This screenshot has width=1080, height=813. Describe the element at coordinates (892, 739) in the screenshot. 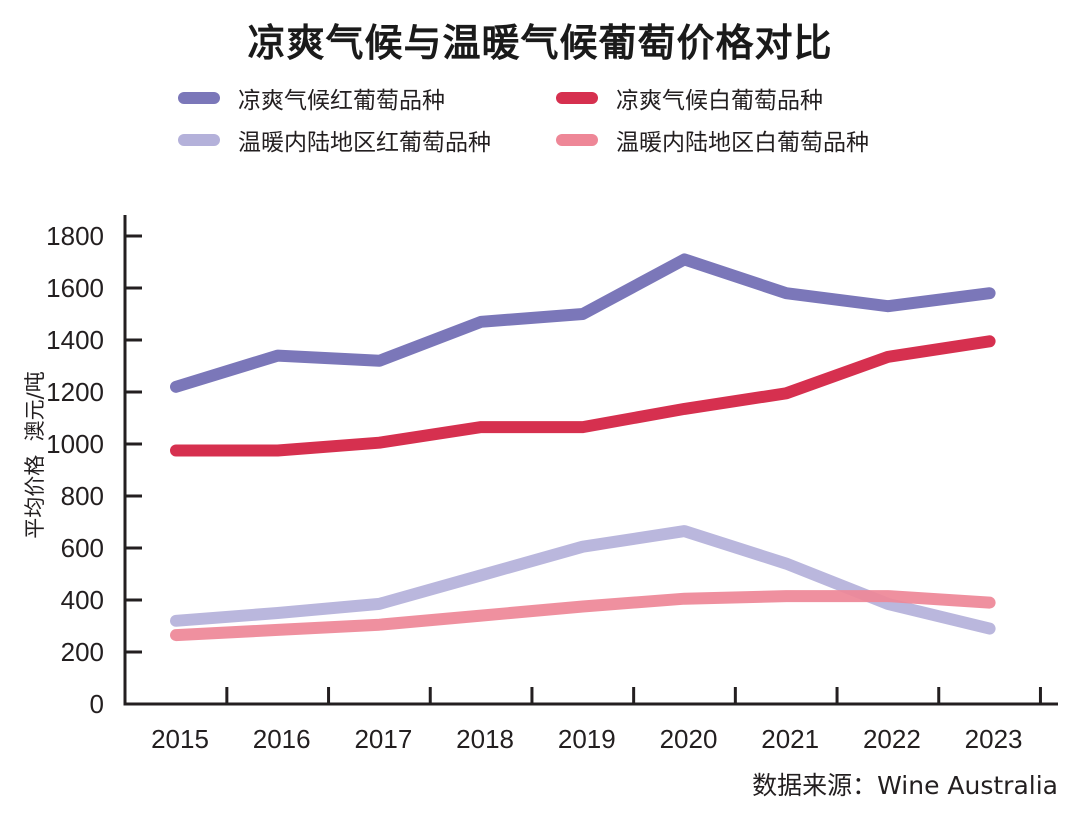

I see `x-tick-label: 2022` at that location.